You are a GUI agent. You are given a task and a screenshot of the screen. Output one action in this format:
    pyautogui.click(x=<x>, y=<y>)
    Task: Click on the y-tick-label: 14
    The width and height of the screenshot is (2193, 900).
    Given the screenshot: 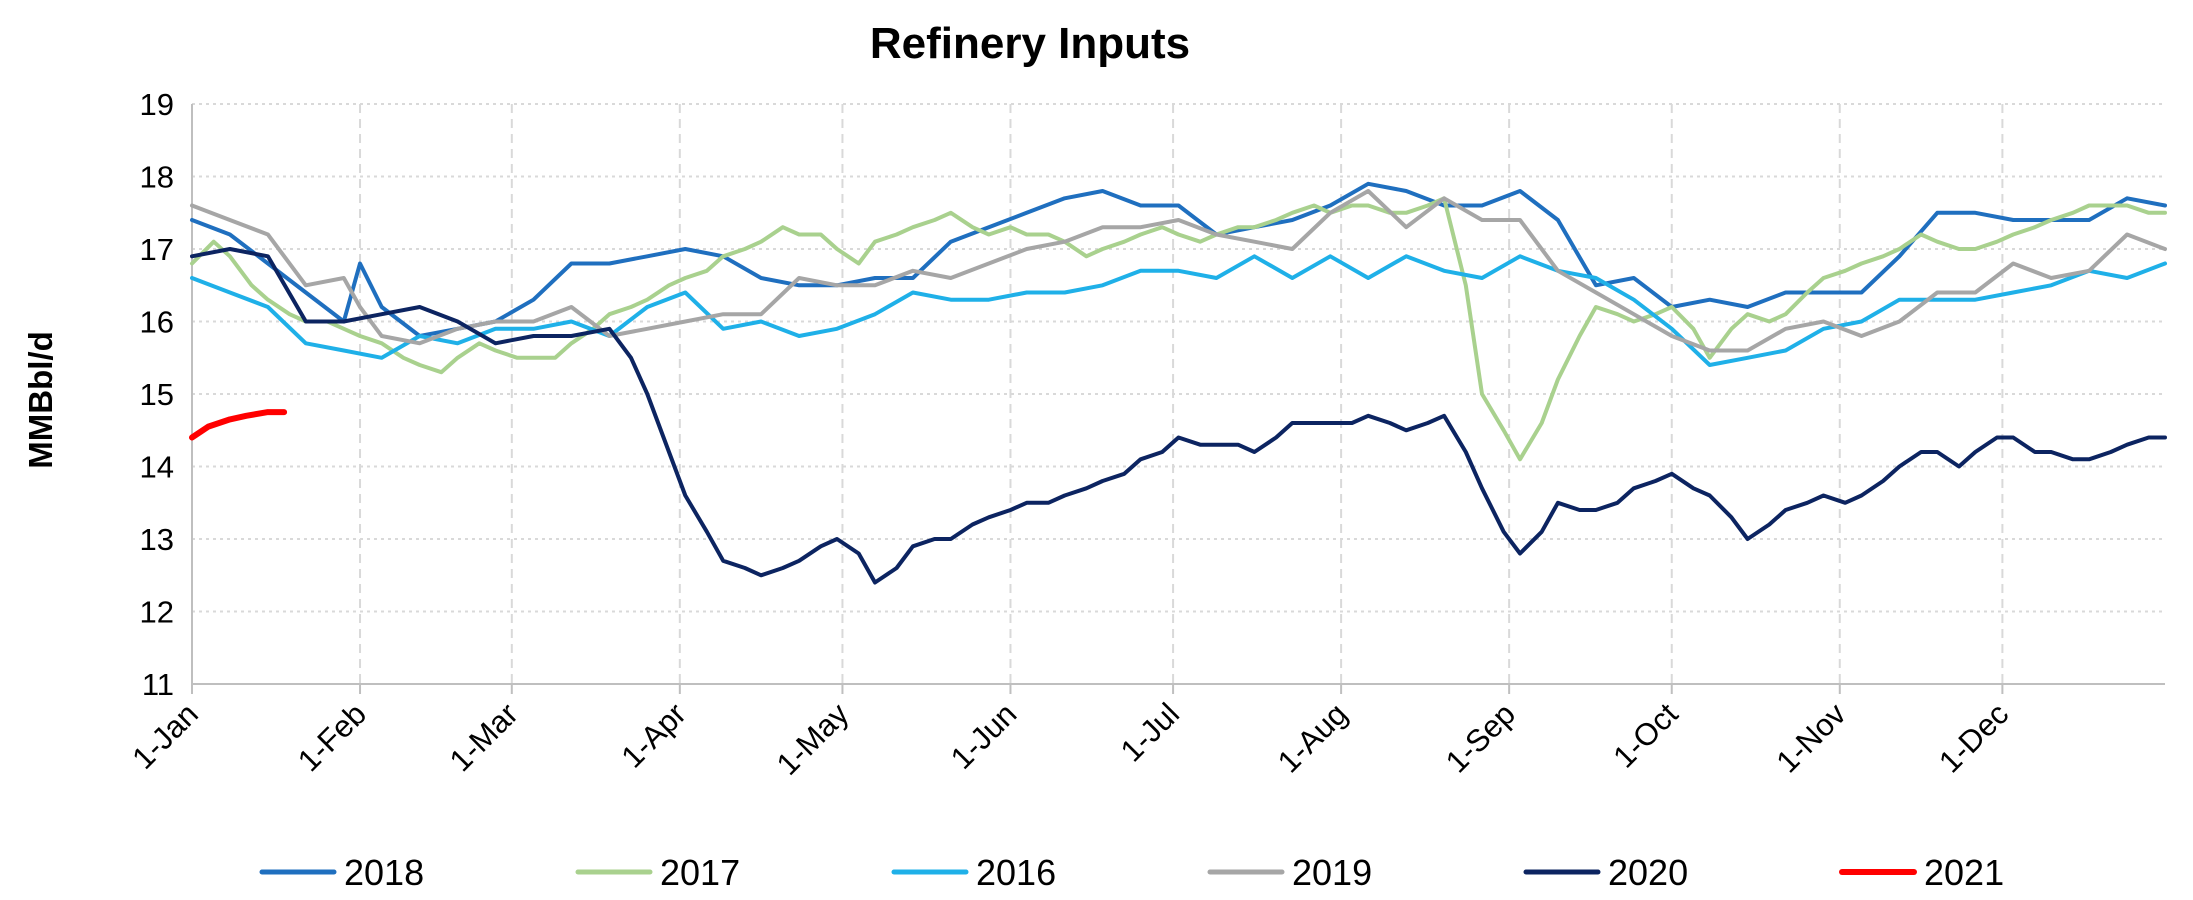 What is the action you would take?
    pyautogui.click(x=157, y=467)
    